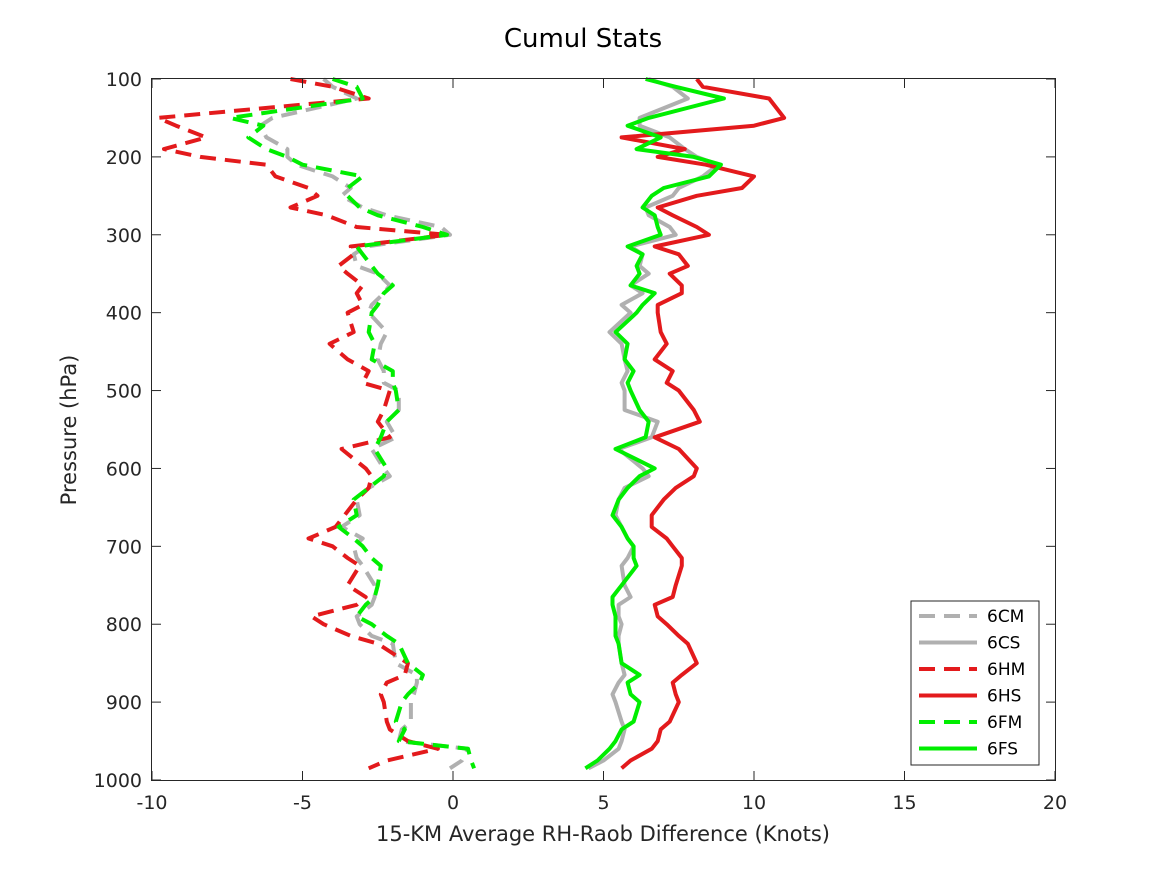 The height and width of the screenshot is (875, 1167). Describe the element at coordinates (302, 803) in the screenshot. I see `x-tick-label: -5` at that location.